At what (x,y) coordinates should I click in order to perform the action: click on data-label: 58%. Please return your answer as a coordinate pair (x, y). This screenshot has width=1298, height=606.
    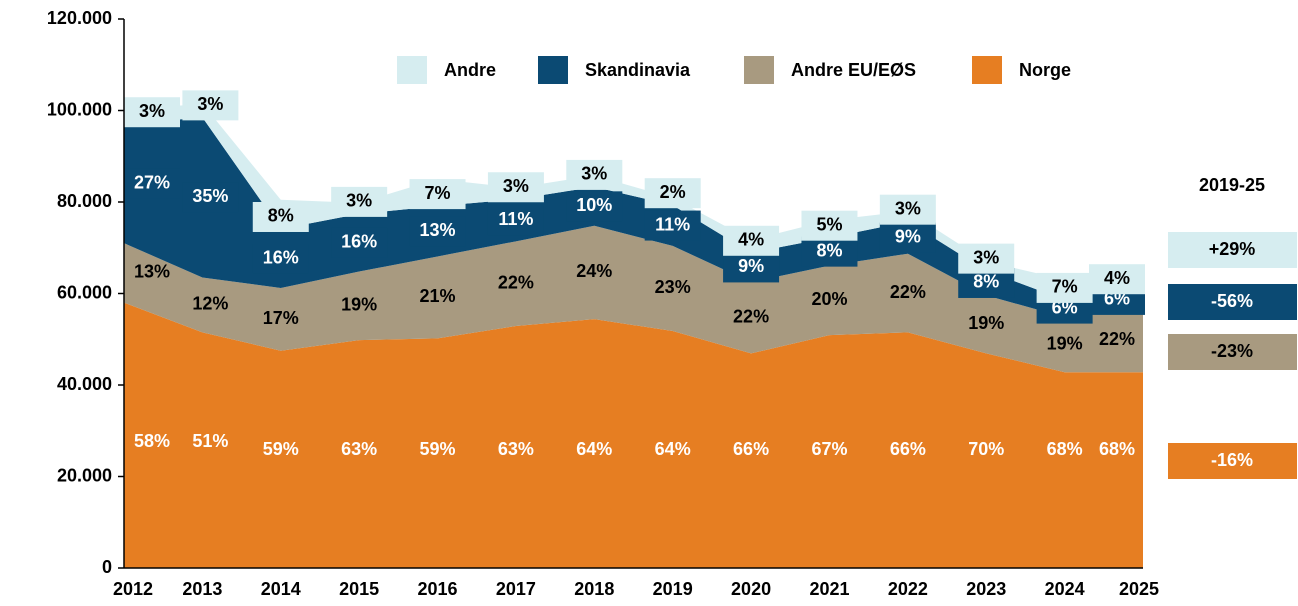
    Looking at the image, I should click on (152, 441).